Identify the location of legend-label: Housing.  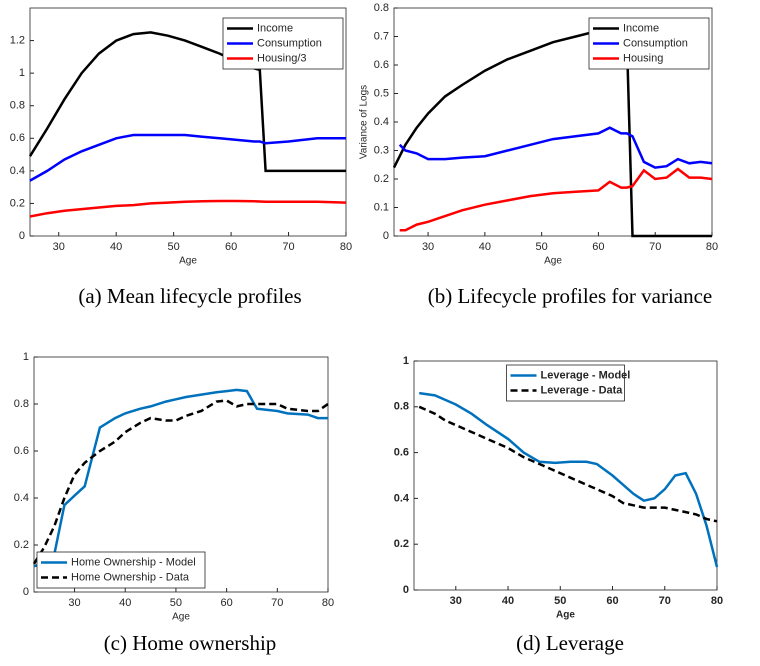
(643, 58).